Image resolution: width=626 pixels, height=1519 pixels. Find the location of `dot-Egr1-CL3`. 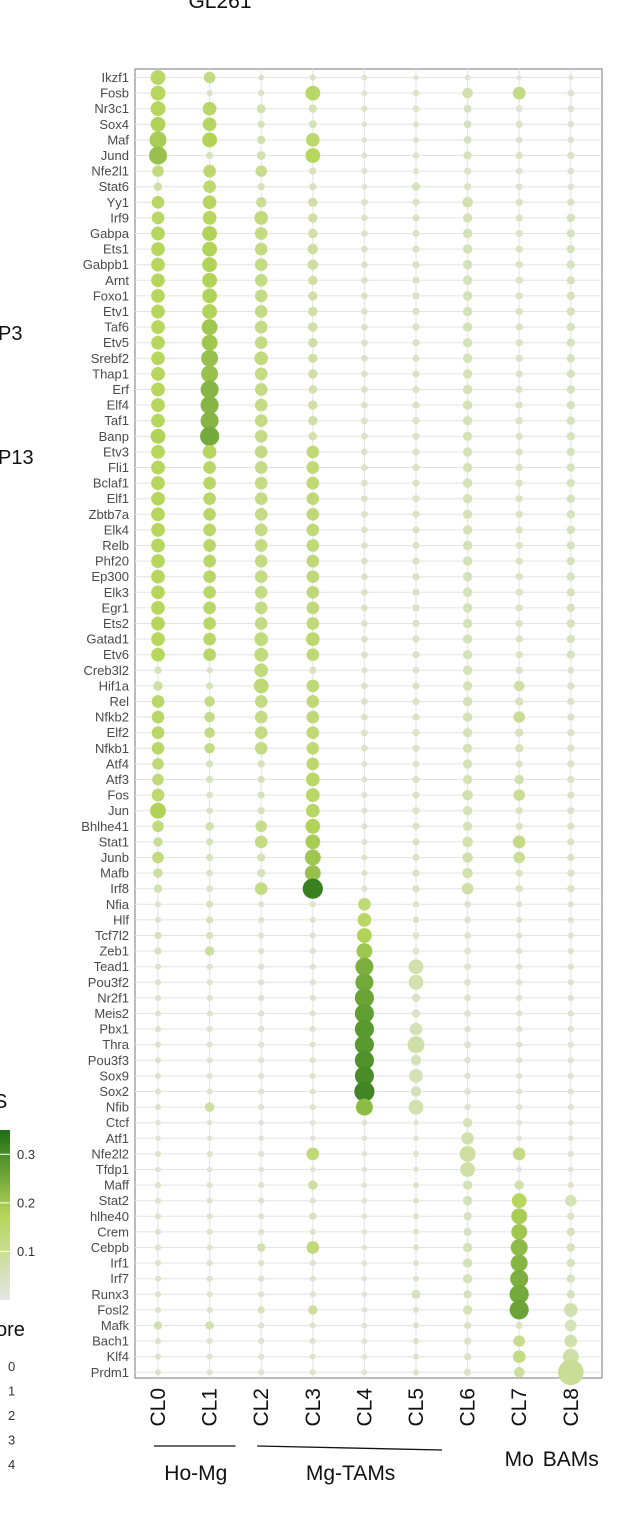

dot-Egr1-CL3 is located at coordinates (313, 608).